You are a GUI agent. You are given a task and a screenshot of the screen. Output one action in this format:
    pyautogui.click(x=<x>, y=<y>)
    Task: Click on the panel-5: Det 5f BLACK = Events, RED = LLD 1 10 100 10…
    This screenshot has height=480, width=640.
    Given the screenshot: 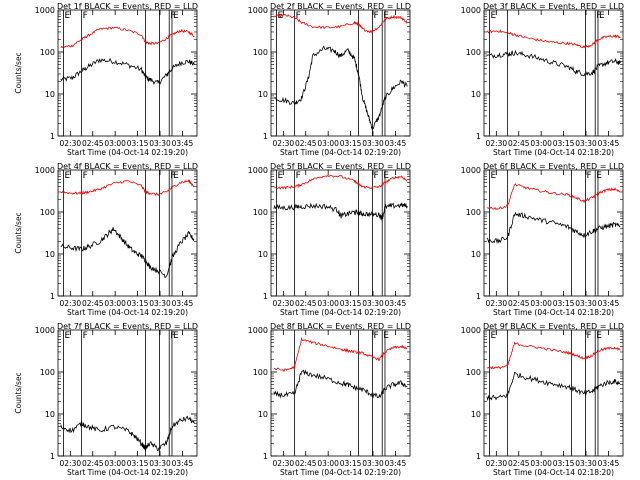 What is the action you would take?
    pyautogui.click(x=329, y=239)
    